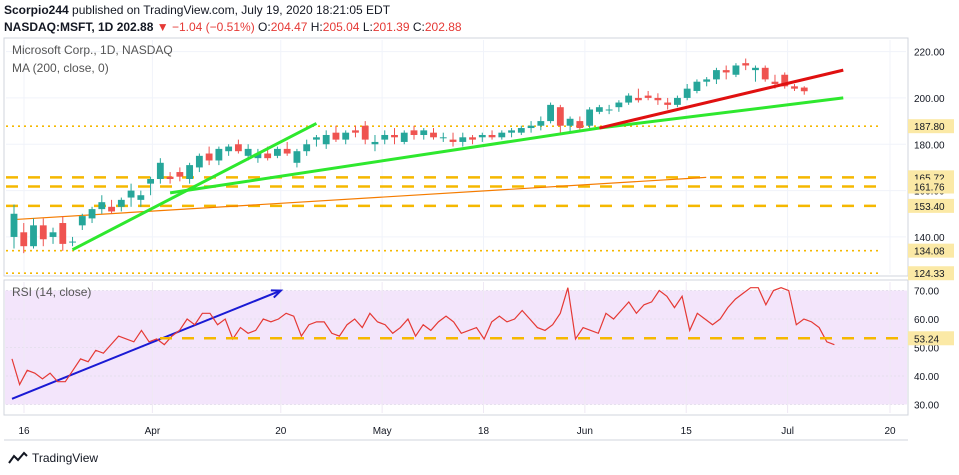 This screenshot has height=475, width=959. What do you see at coordinates (213, 27) in the screenshot?
I see `price-change: −1.04 (−0.51%)` at bounding box center [213, 27].